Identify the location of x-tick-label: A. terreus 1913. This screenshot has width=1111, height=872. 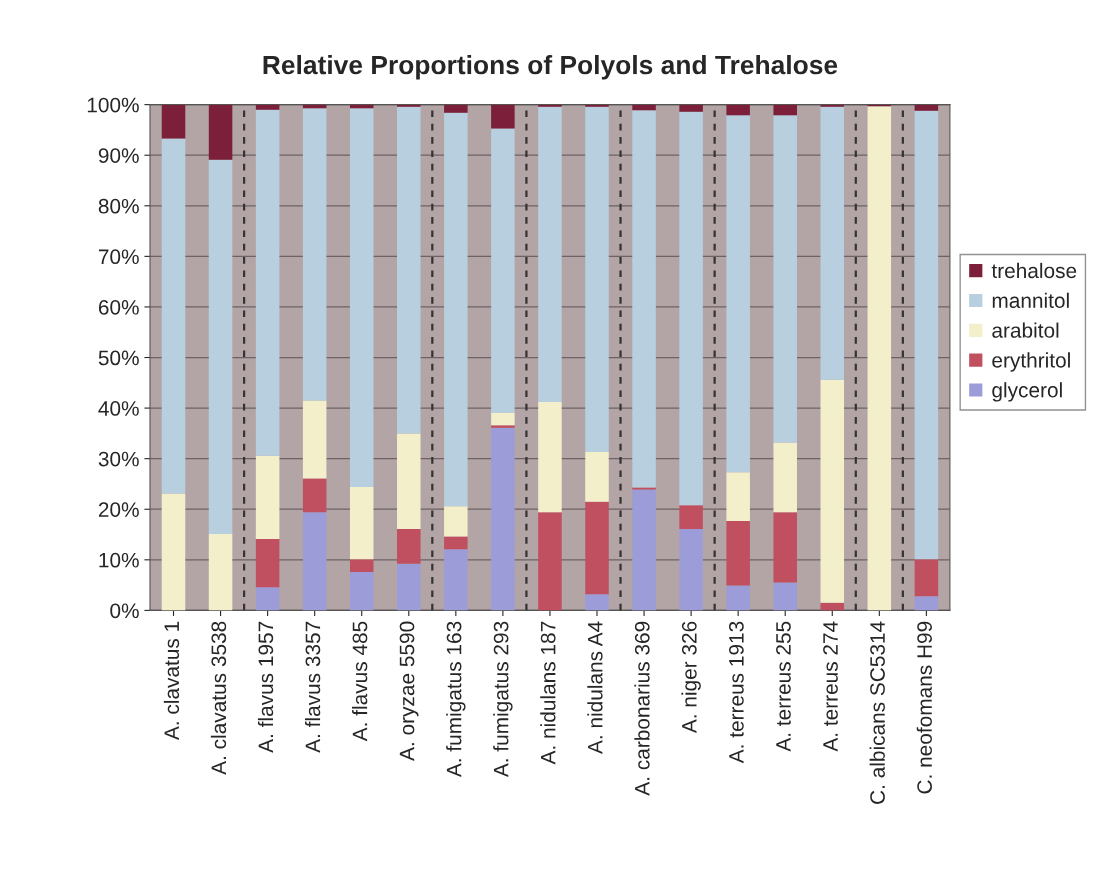
(736, 692).